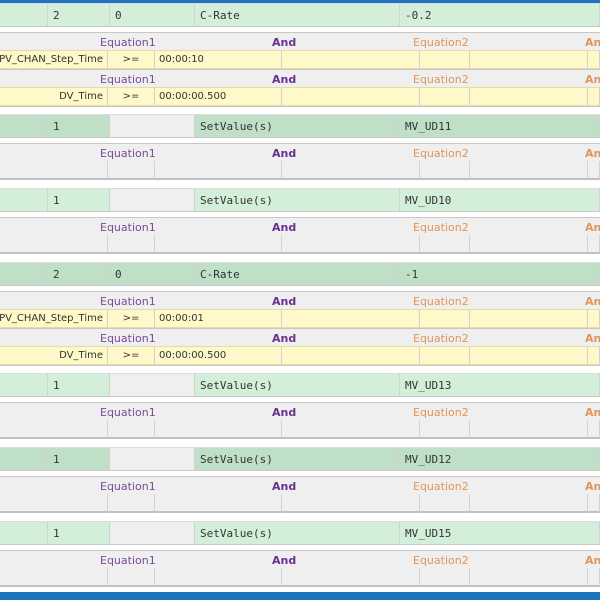  I want to click on step-row: 1 SetValue(s) MV_UD15, so click(300, 533).